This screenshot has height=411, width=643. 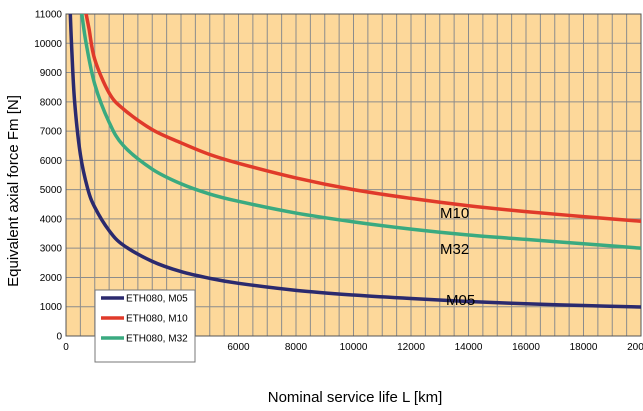 What do you see at coordinates (584, 347) in the screenshot?
I see `x-tick-label: 18000` at bounding box center [584, 347].